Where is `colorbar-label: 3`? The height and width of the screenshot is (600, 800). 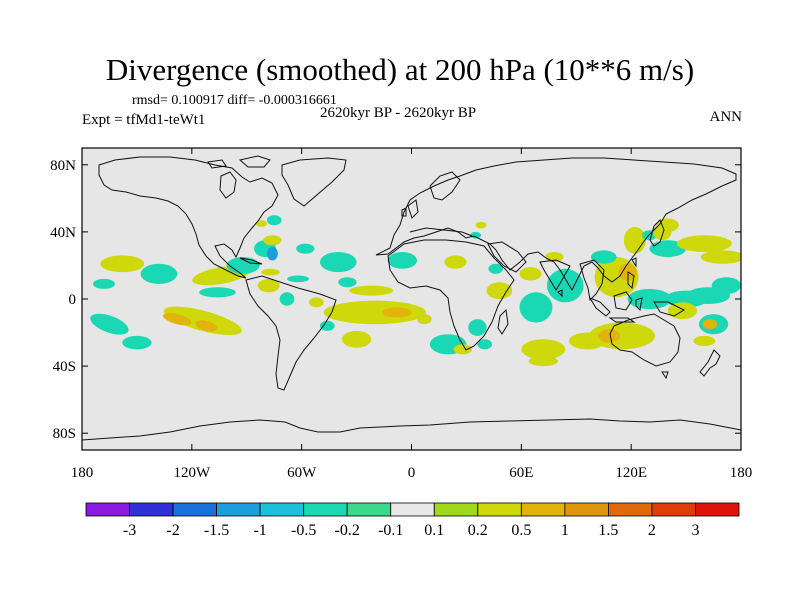
colorbar-label: 3 is located at coordinates (695, 530).